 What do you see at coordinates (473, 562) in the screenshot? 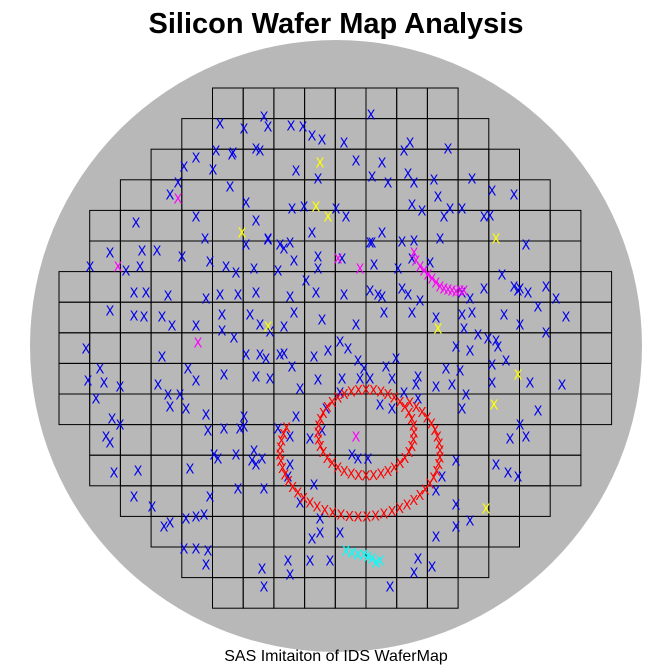
I see `die-cell` at bounding box center [473, 562].